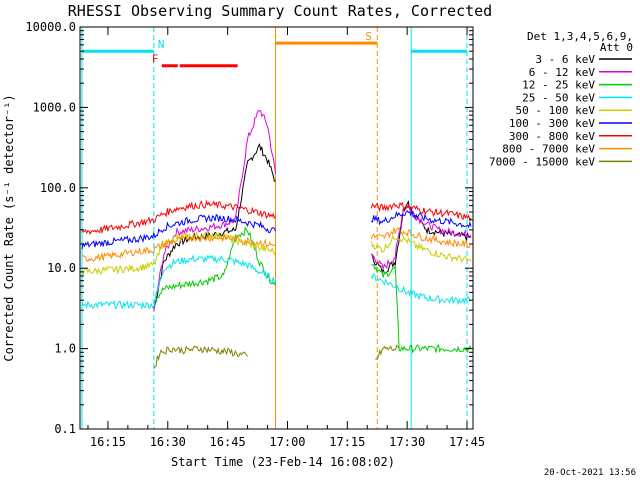  Describe the element at coordinates (562, 72) in the screenshot. I see `legend-label-1: 6 - 12 keV` at that location.